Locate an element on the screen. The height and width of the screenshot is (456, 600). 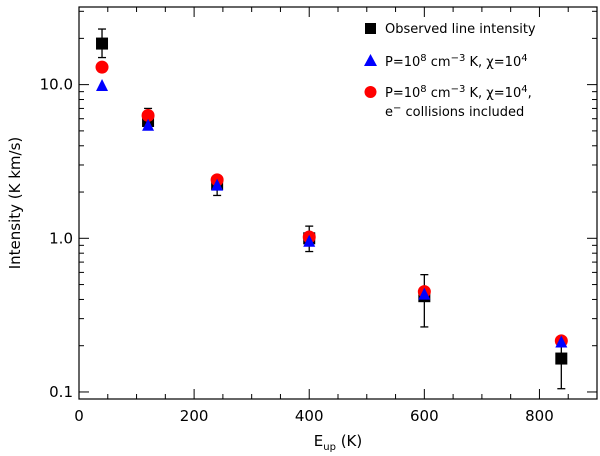
y-tick-label: 10.0 is located at coordinates (56, 85).